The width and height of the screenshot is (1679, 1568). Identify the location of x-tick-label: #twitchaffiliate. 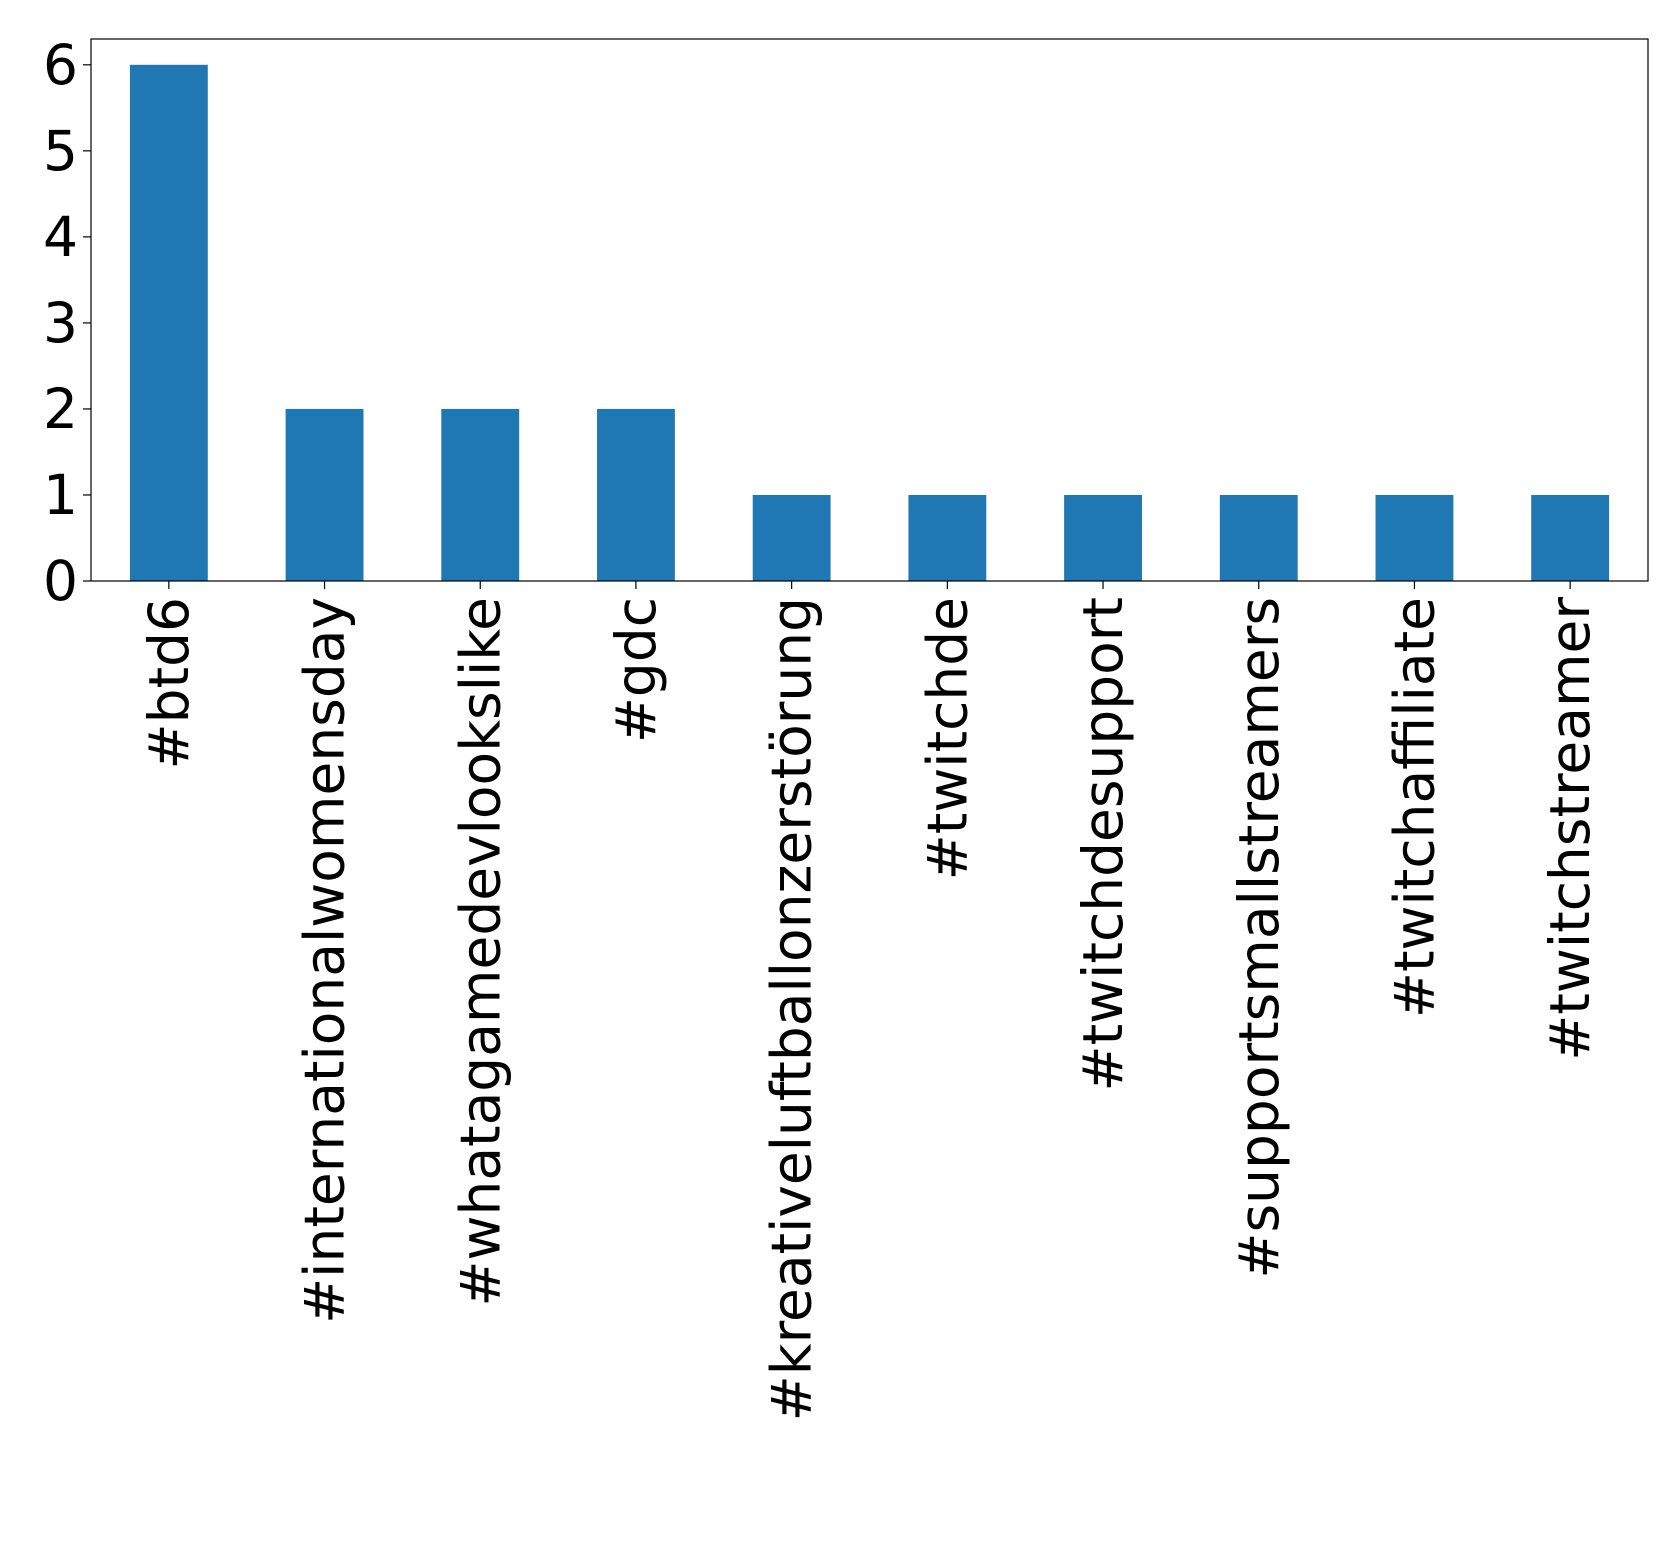
(1414, 807).